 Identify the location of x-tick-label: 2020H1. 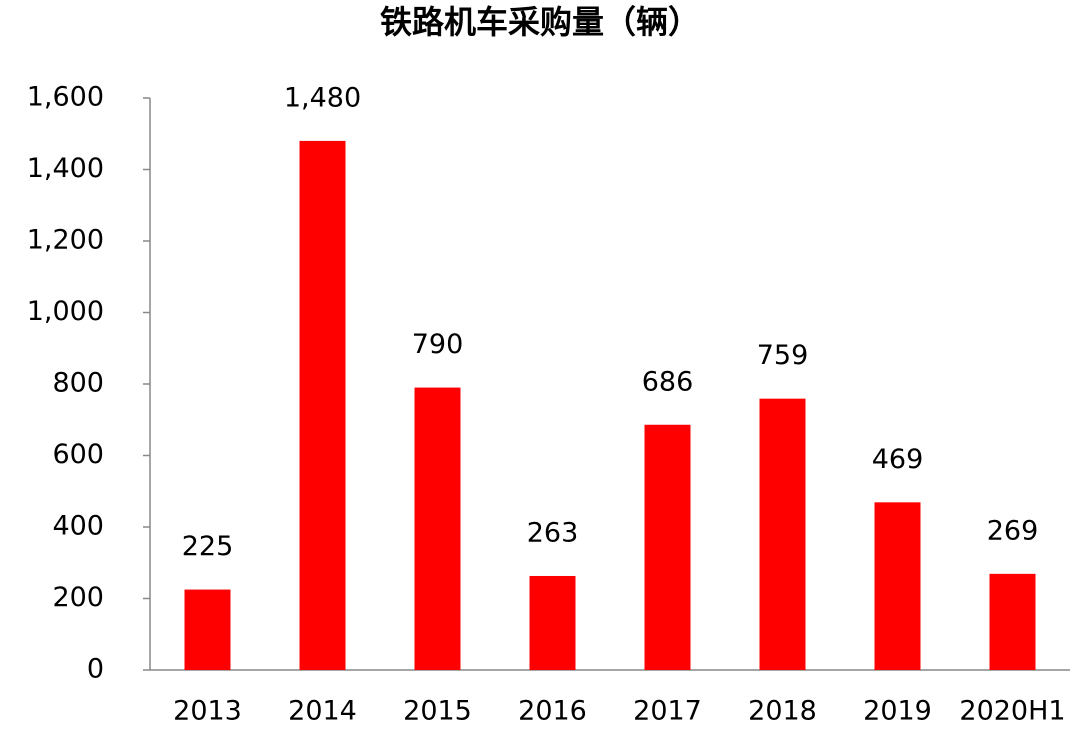
(1012, 711).